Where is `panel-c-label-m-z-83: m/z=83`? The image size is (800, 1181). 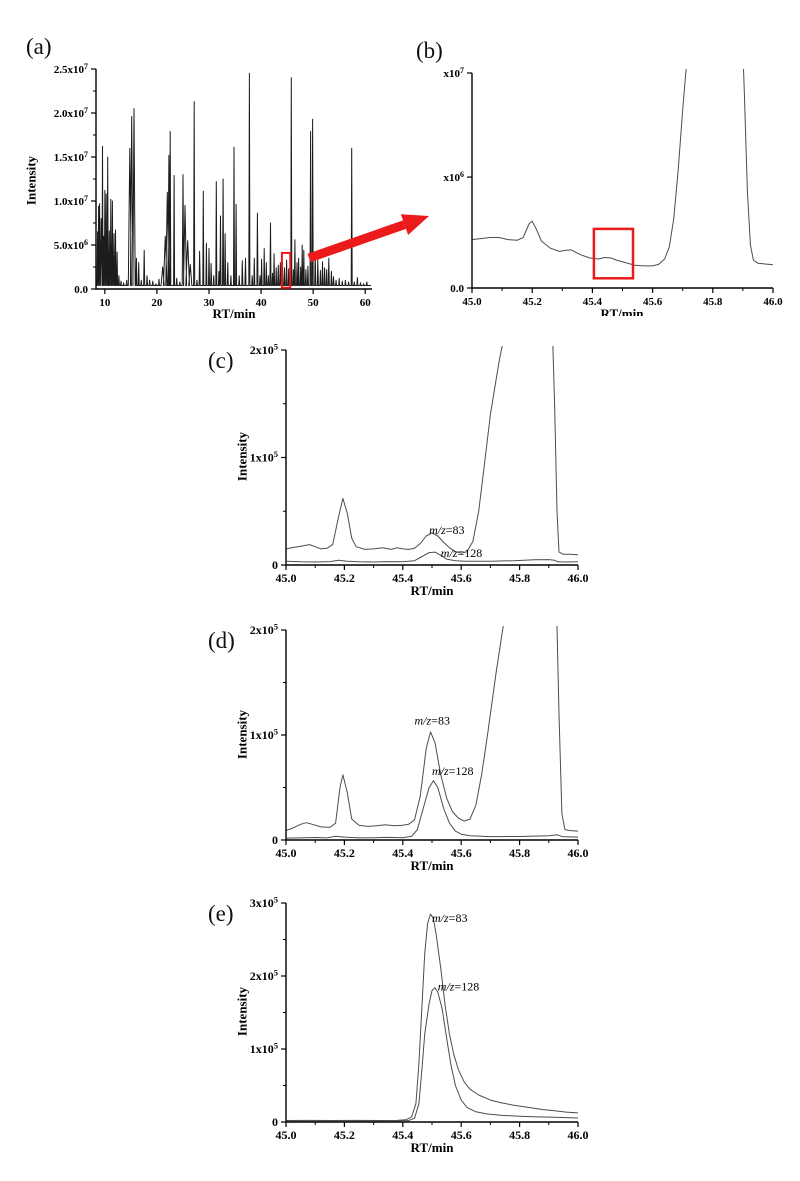 panel-c-label-m-z-83: m/z=83 is located at coordinates (446, 530).